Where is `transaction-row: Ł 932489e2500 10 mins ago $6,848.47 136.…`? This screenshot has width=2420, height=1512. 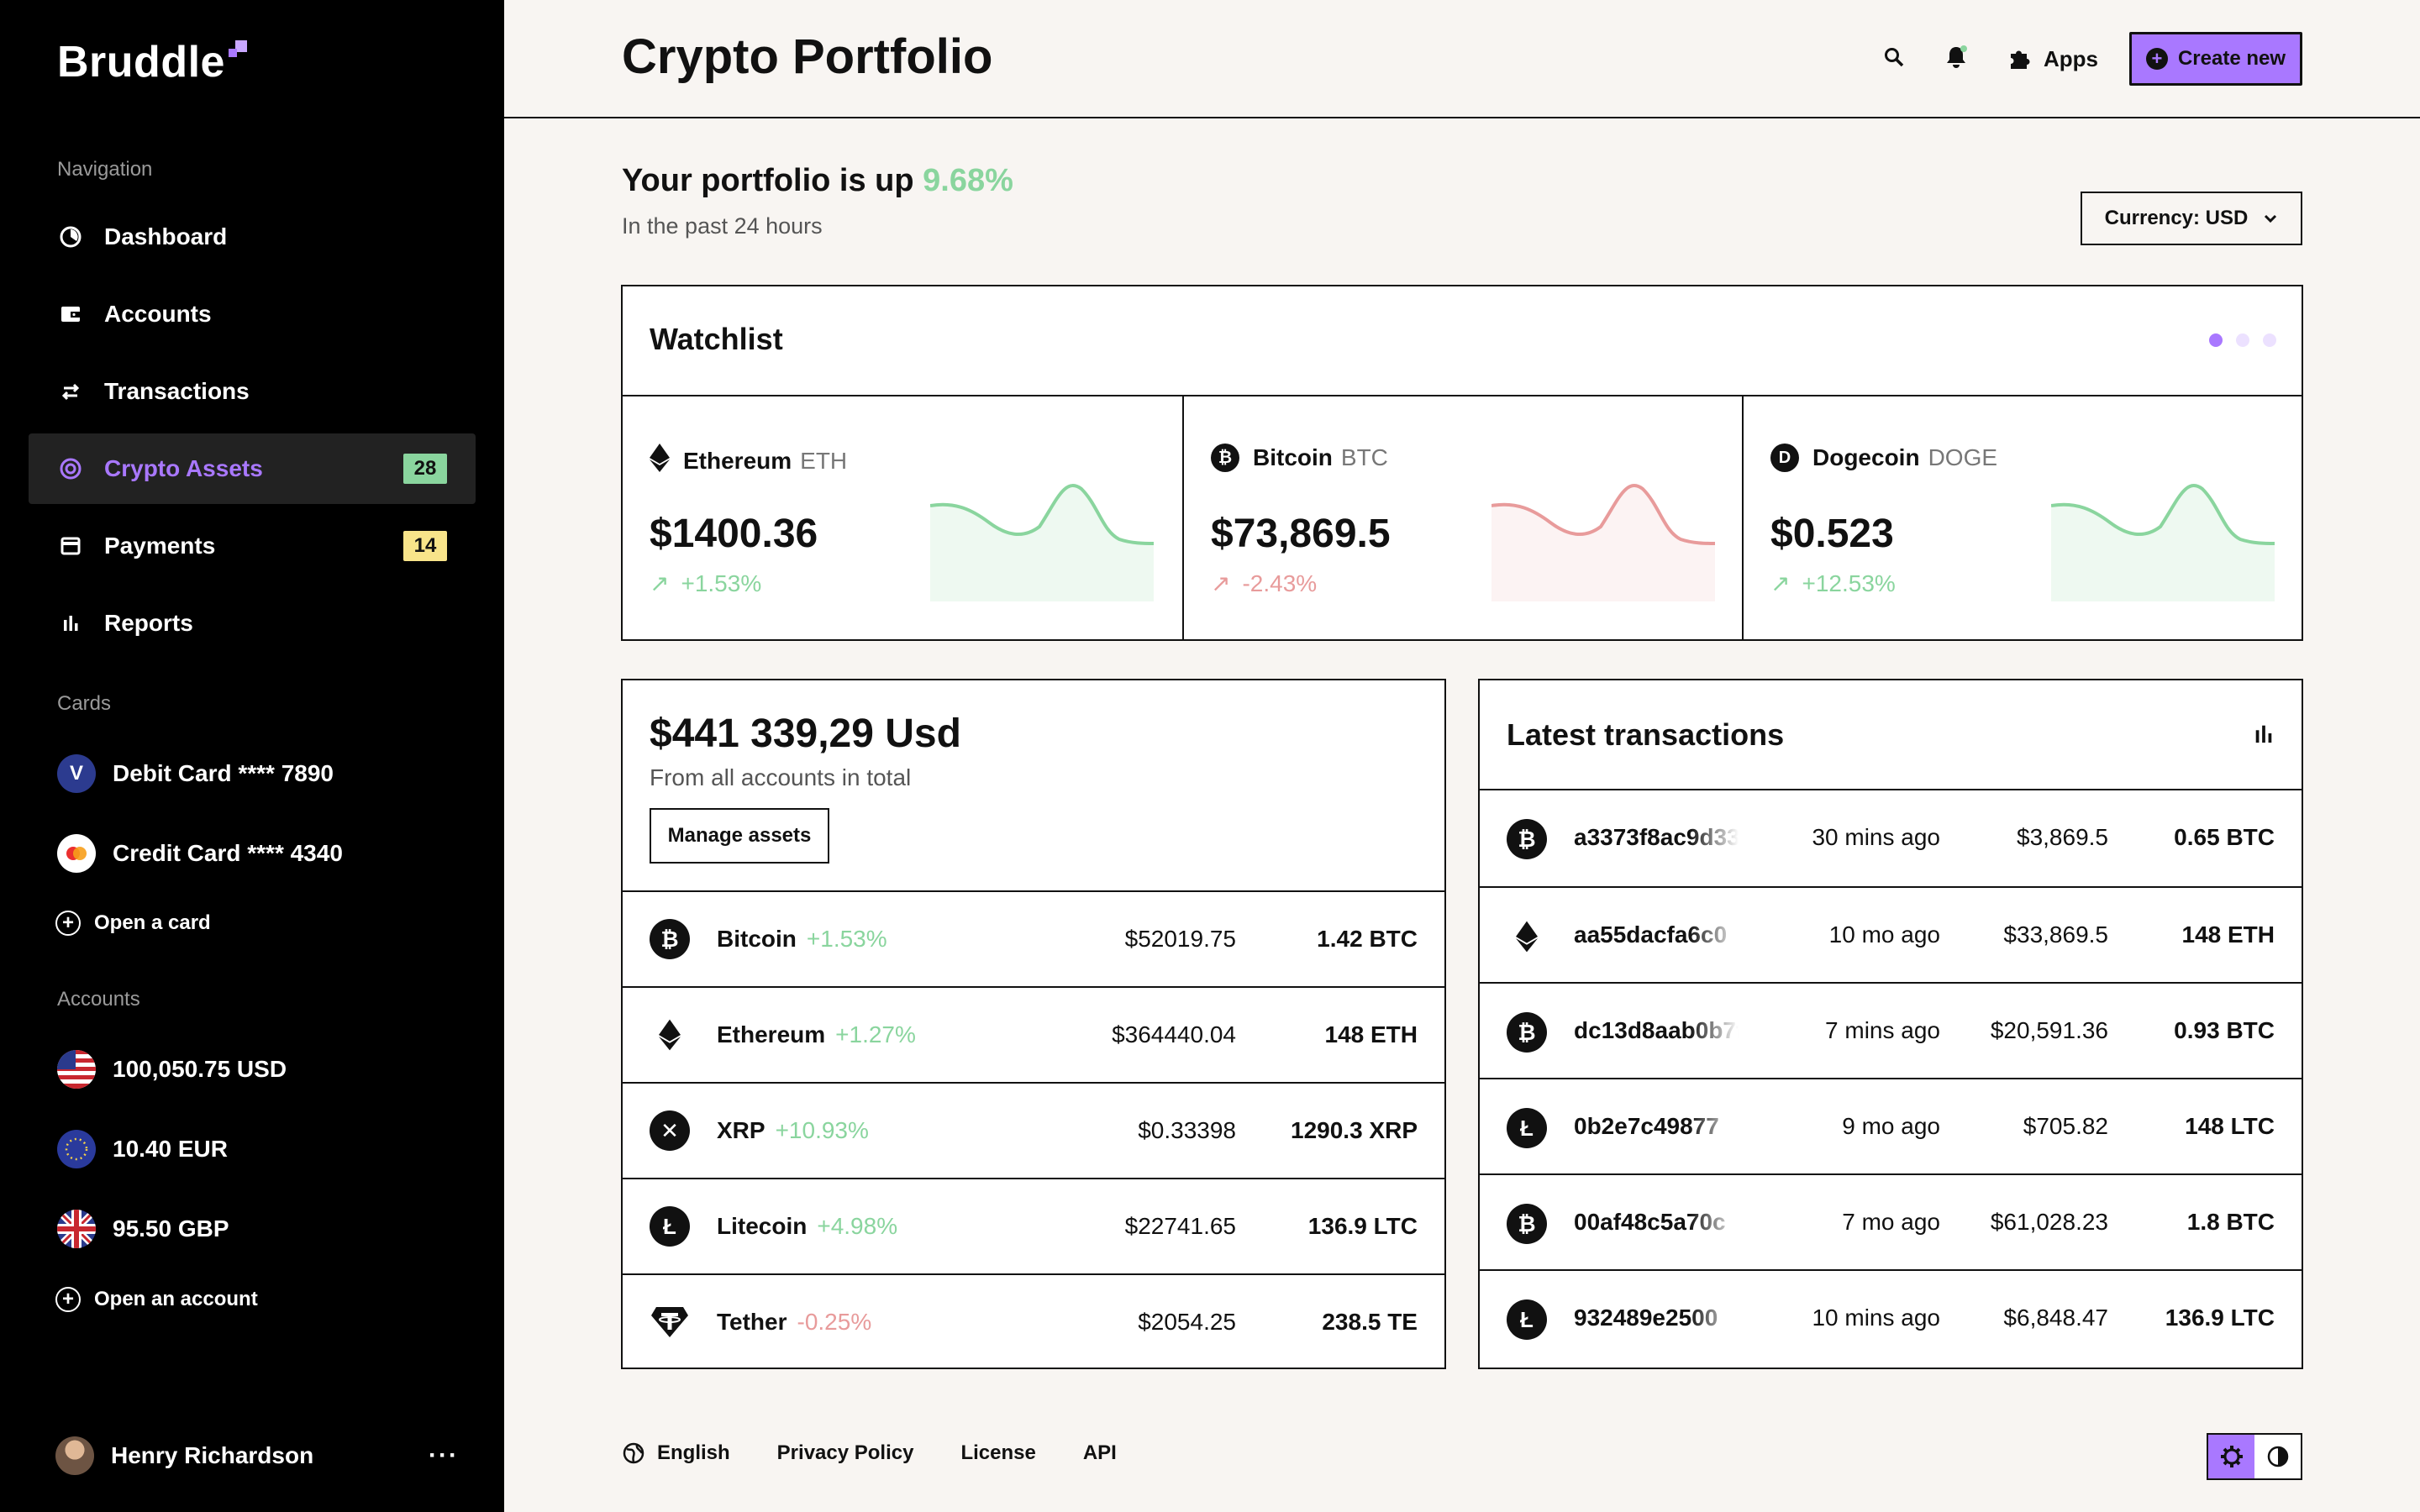 transaction-row: Ł 932489e2500 10 mins ago $6,848.47 136.… is located at coordinates (1891, 1317).